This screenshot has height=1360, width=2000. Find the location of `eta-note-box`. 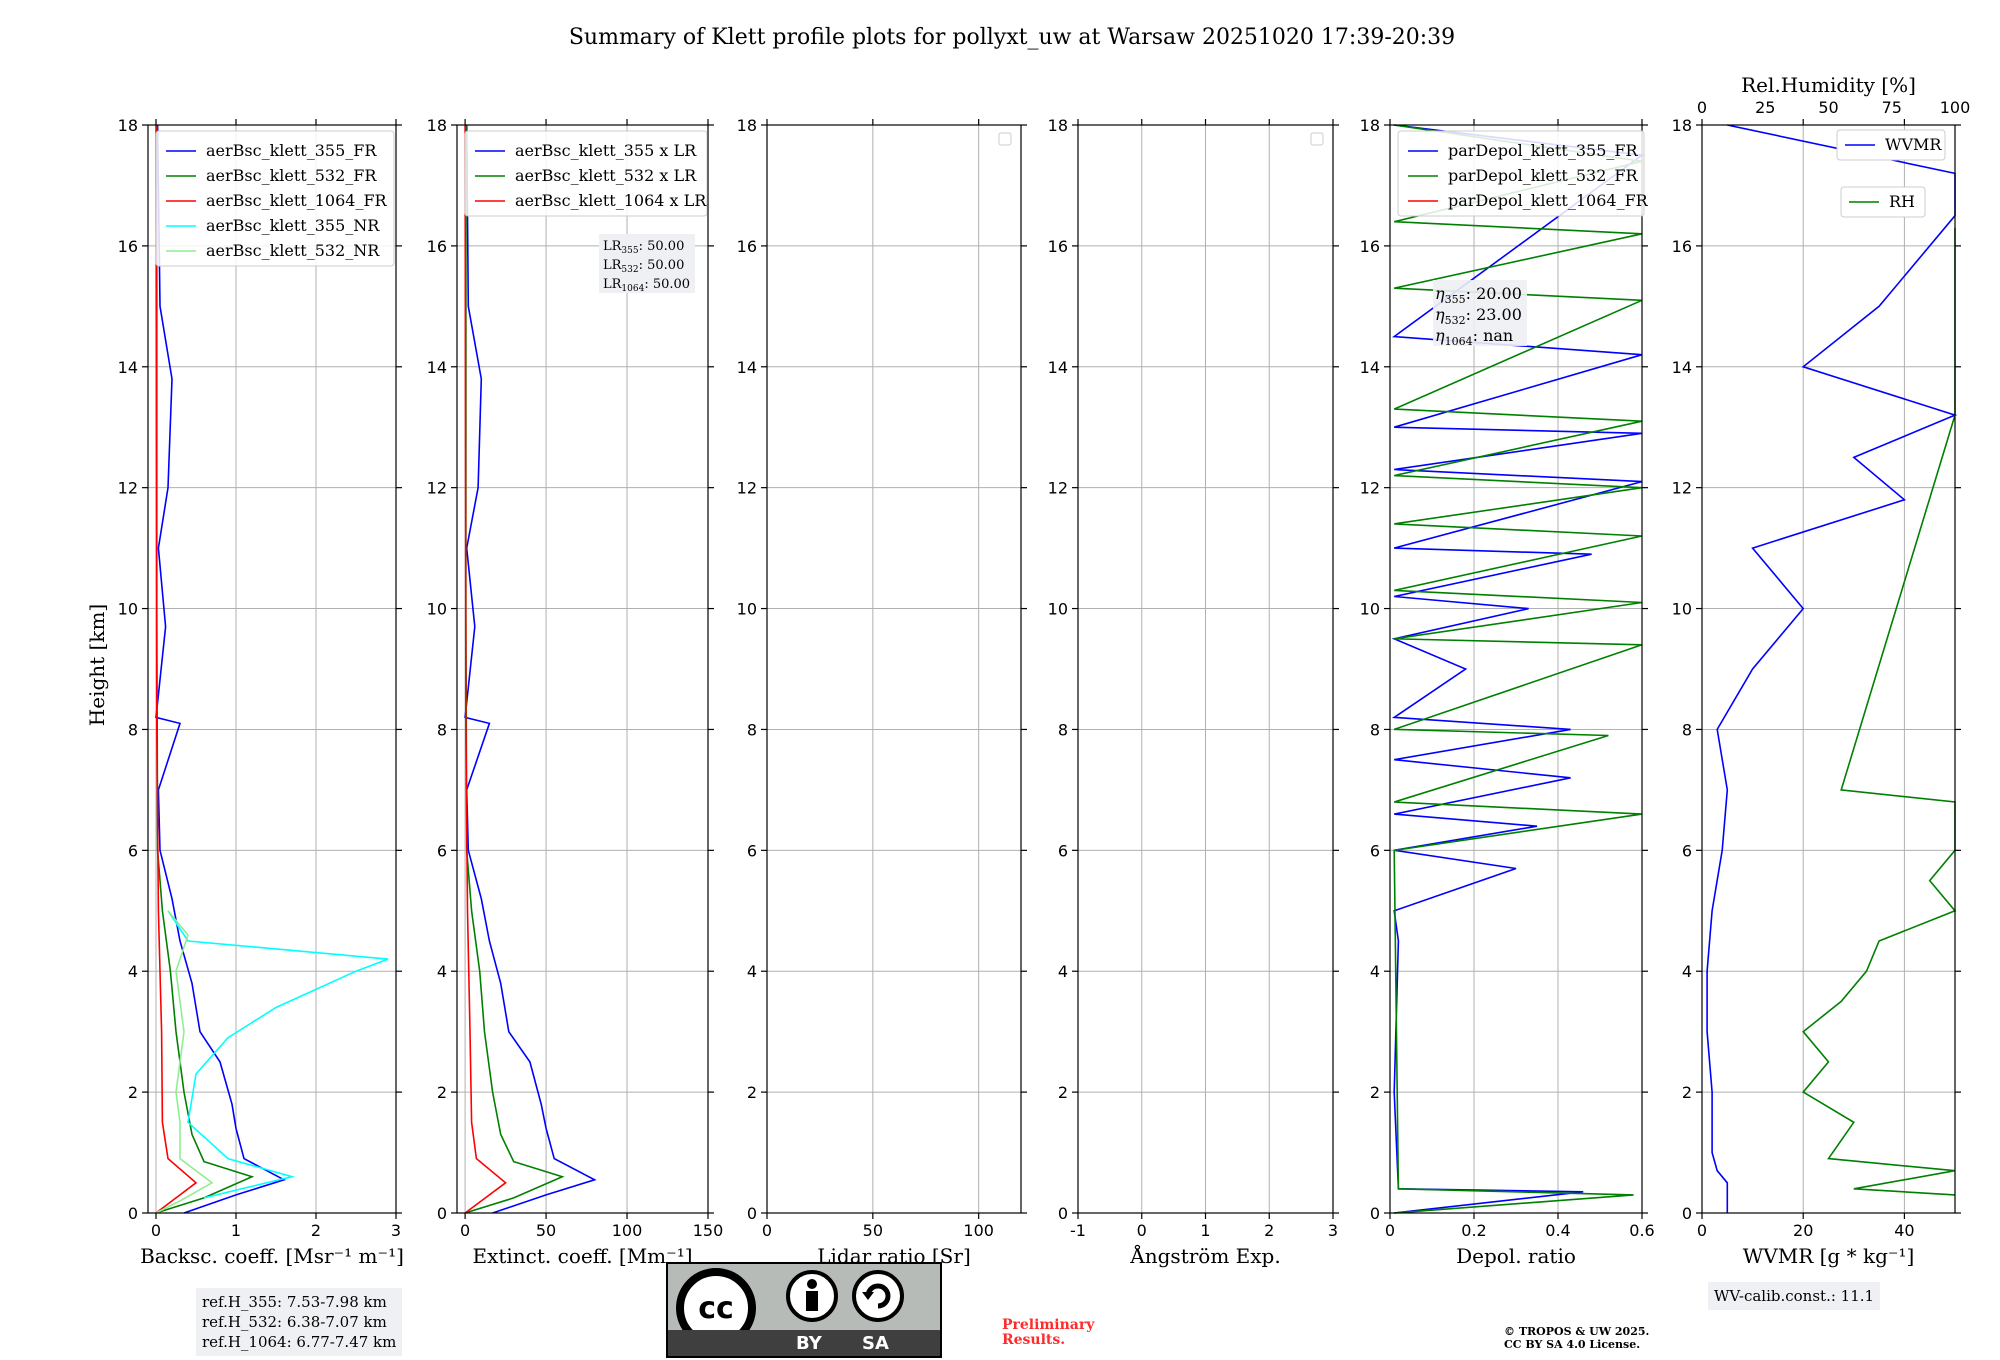

eta-note-box is located at coordinates (1480, 313).